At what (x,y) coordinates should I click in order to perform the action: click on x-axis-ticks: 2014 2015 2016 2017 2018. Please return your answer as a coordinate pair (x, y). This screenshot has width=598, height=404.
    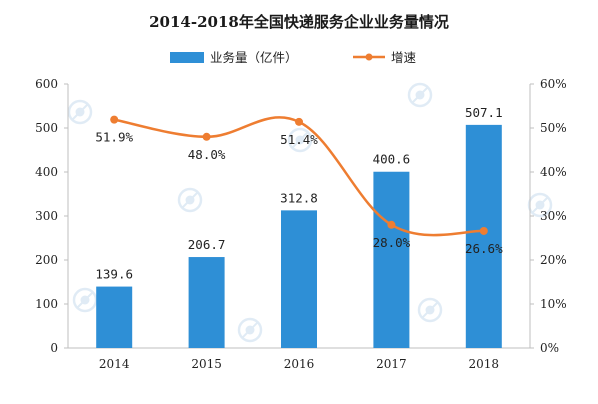
    Looking at the image, I should click on (299, 364).